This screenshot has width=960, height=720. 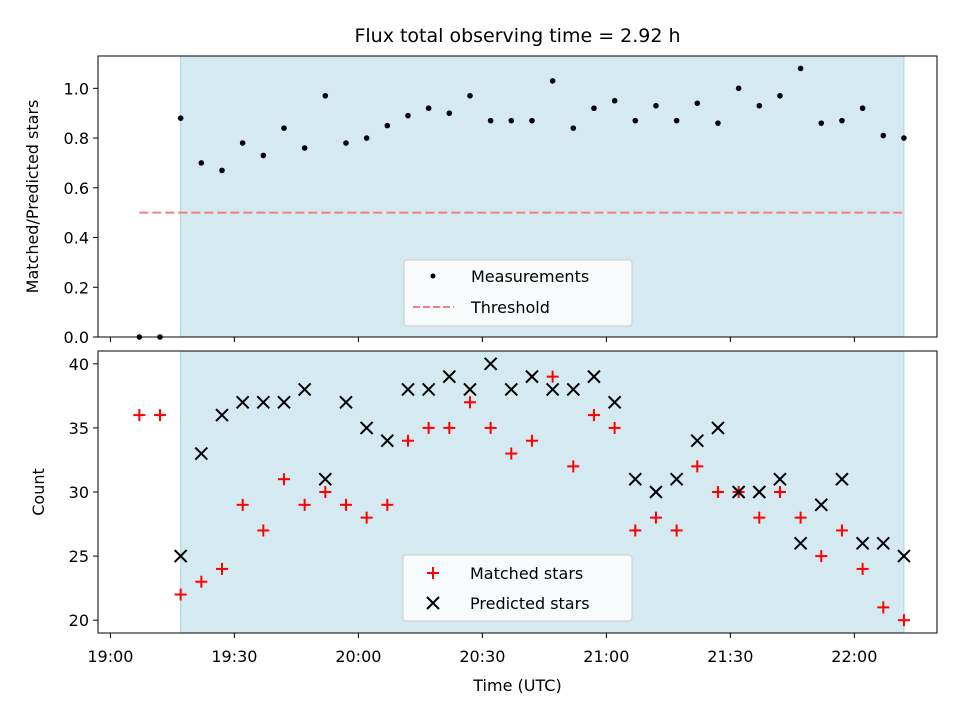 I want to click on y-axis-label: Count, so click(x=38, y=492).